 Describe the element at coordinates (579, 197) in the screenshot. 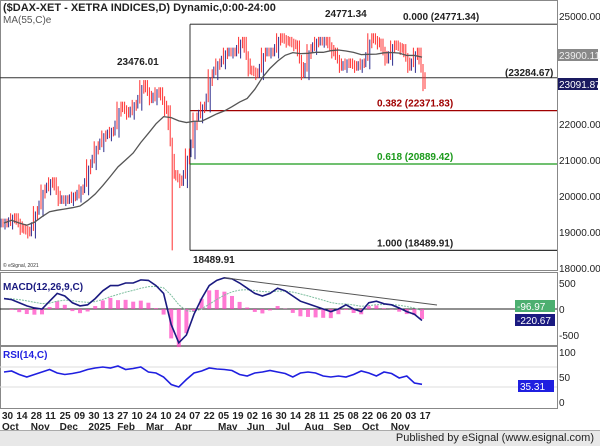

I see `price-tick-label: 20000.00` at that location.